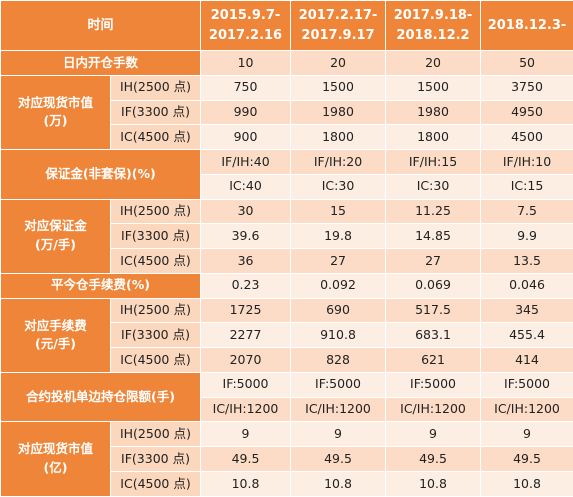 The height and width of the screenshot is (497, 573). Describe the element at coordinates (527, 87) in the screenshot. I see `value-cell: 3750` at that location.